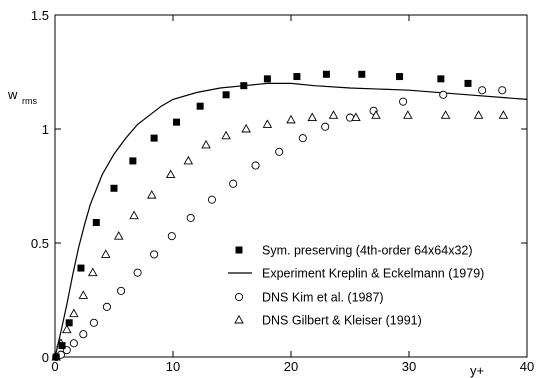 Image resolution: width=542 pixels, height=378 pixels. Describe the element at coordinates (342, 321) in the screenshot. I see `legend-label: DNS Gilbert & Kleiser (1991)` at that location.